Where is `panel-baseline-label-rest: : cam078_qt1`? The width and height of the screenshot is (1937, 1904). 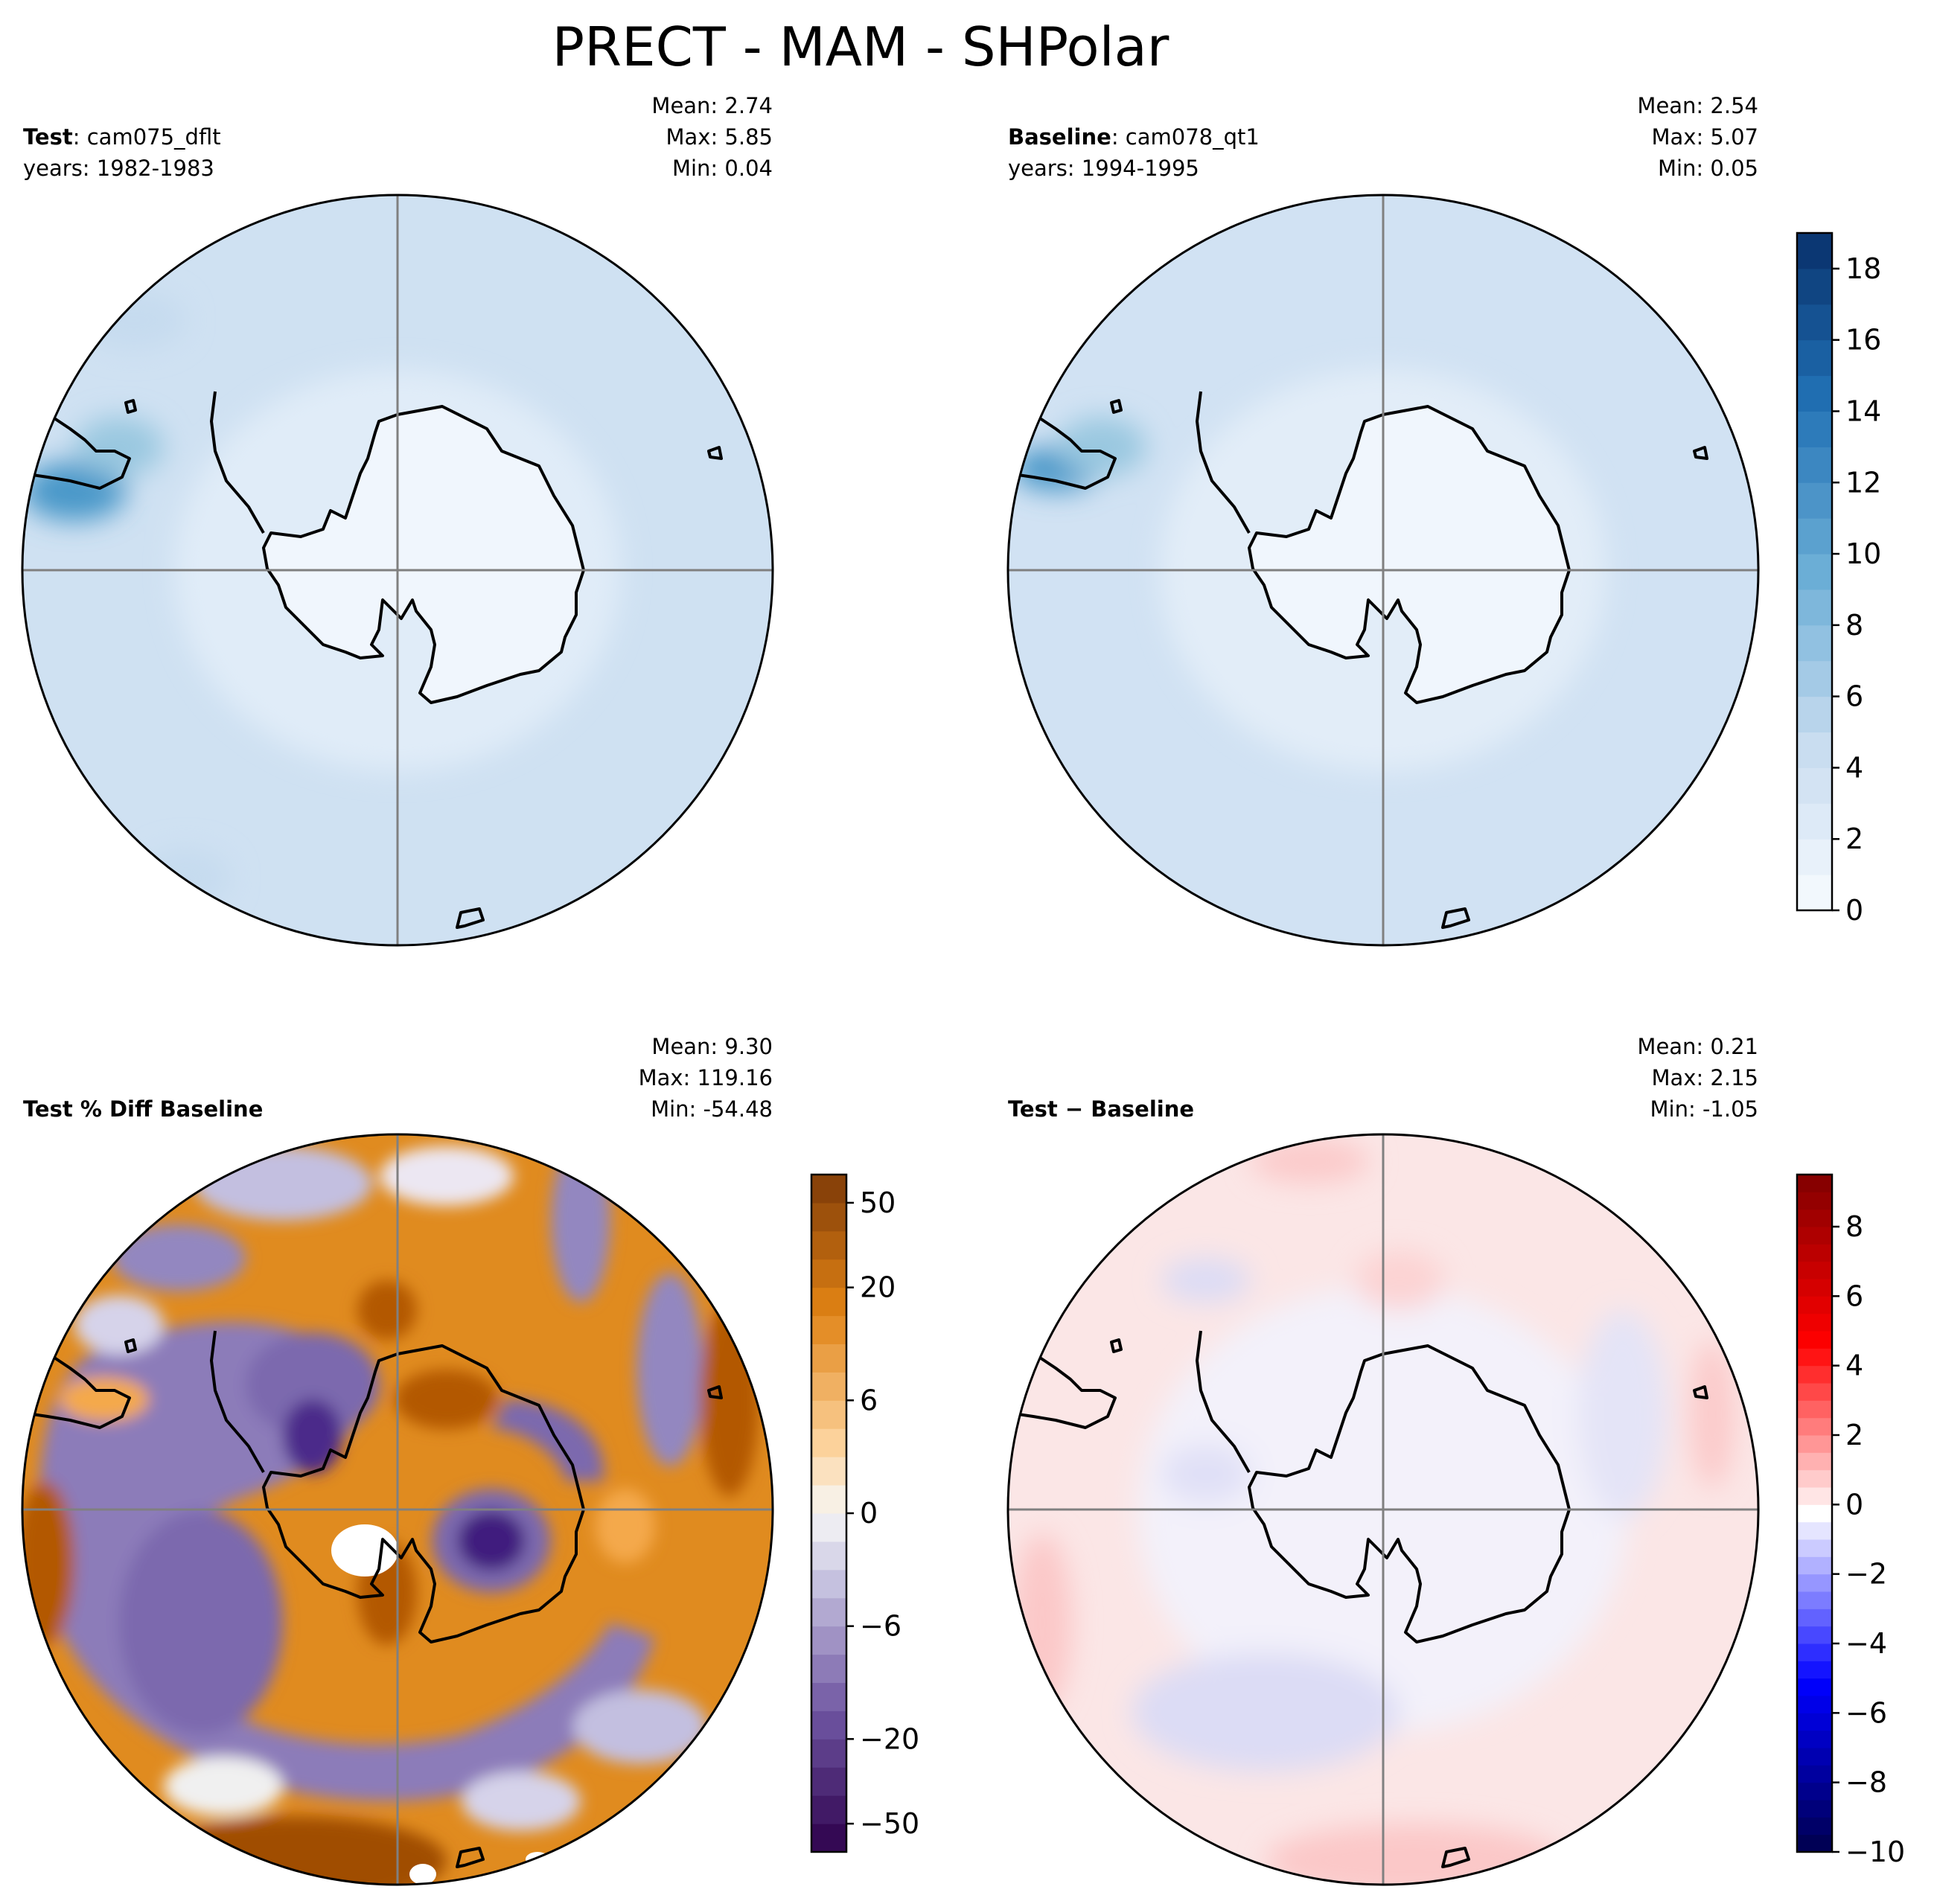
panel-baseline-label-rest: : cam078_qt1 is located at coordinates (1185, 137).